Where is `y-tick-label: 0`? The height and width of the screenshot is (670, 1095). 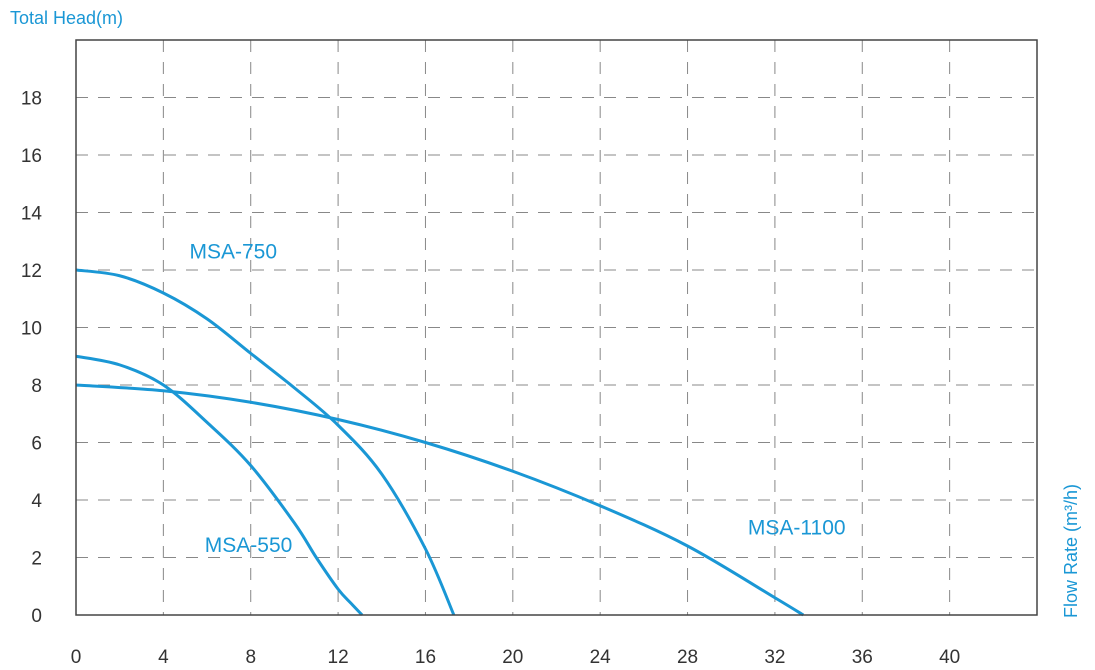 y-tick-label: 0 is located at coordinates (36, 616).